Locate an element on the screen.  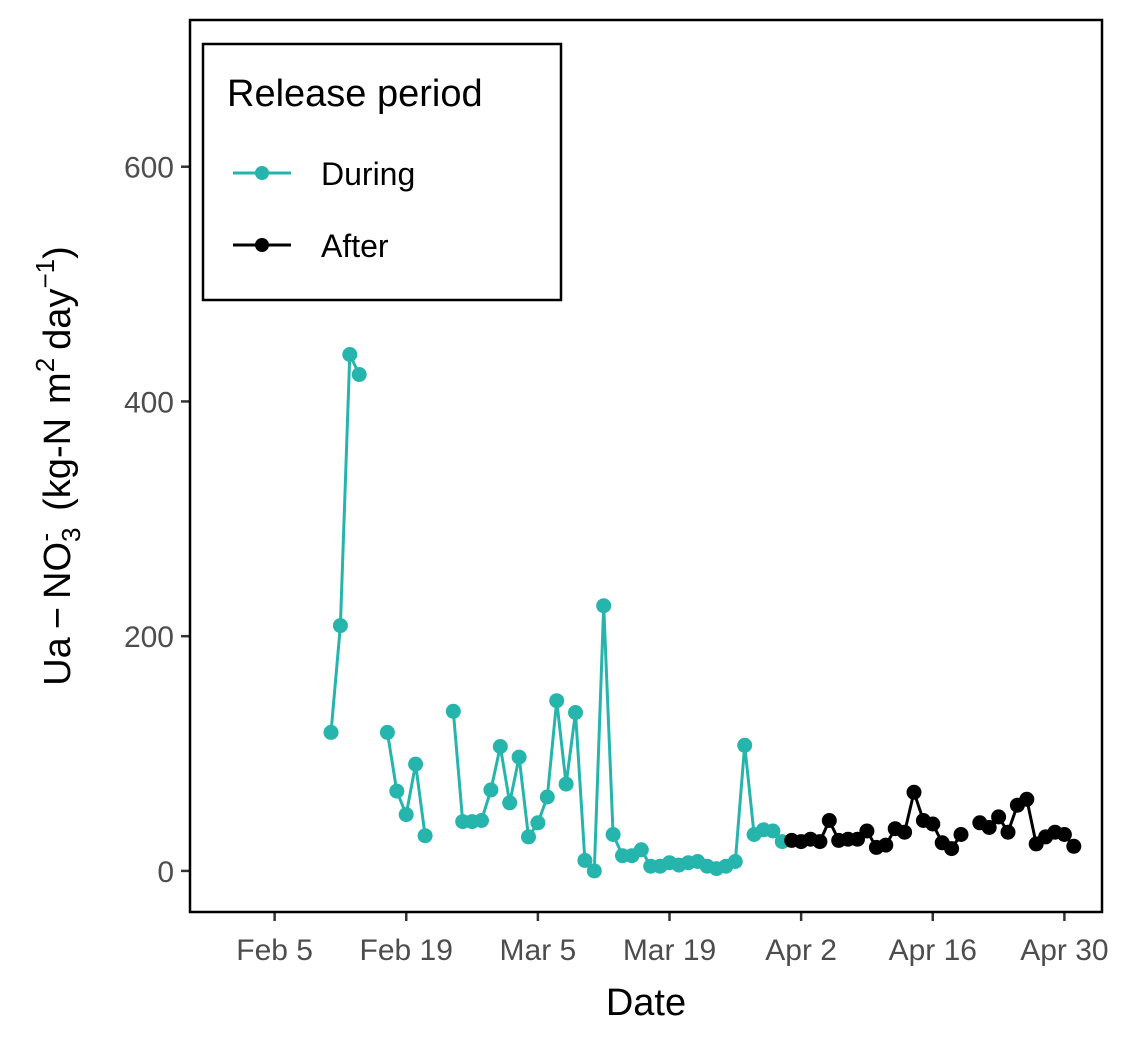
x-tick-label: Mar 5 is located at coordinates (538, 950).